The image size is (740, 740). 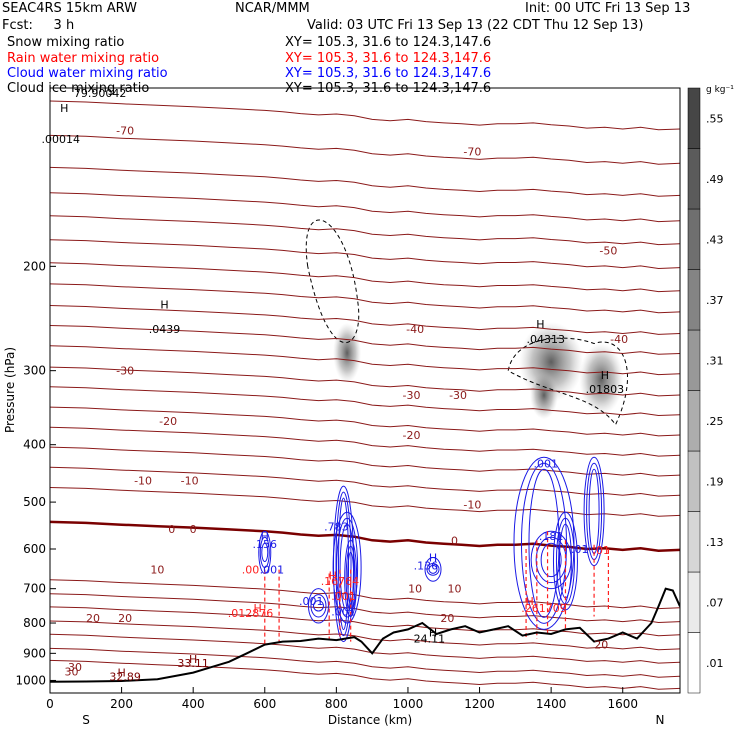 What do you see at coordinates (264, 704) in the screenshot?
I see `x-tick-label: 600` at bounding box center [264, 704].